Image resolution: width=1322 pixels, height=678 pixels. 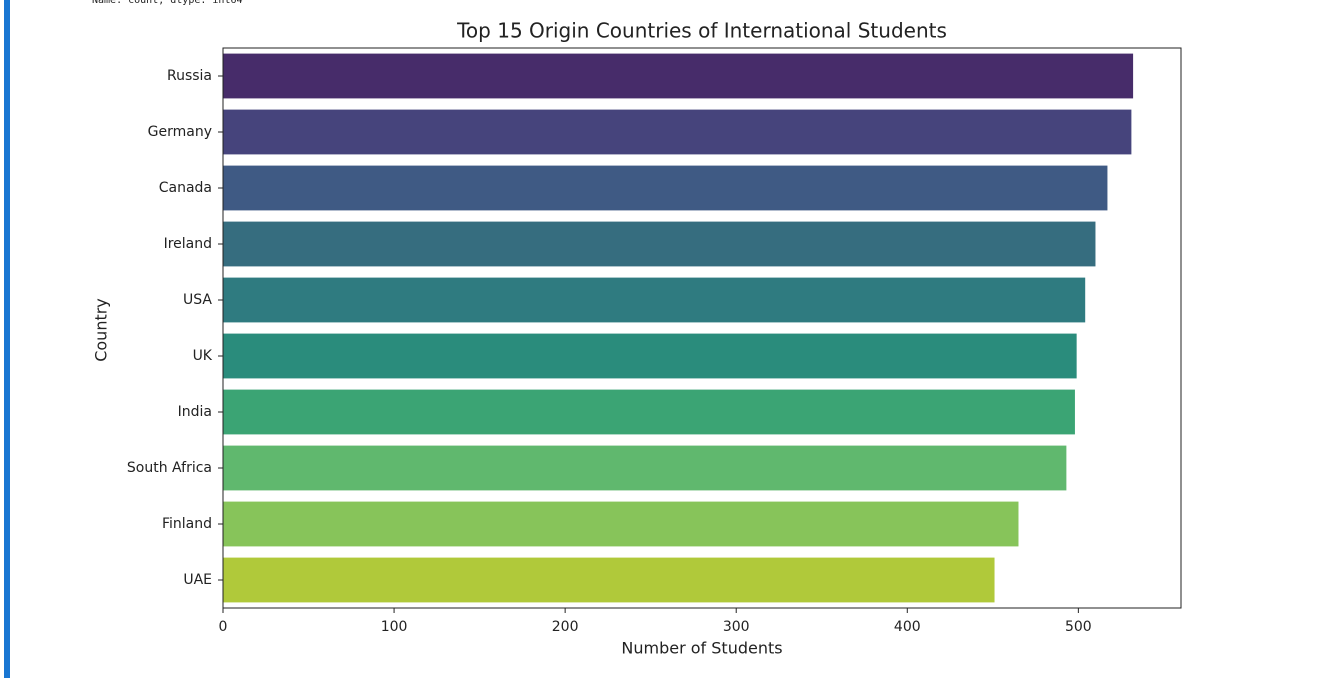 I want to click on y-tick-label: Finland, so click(x=187, y=524).